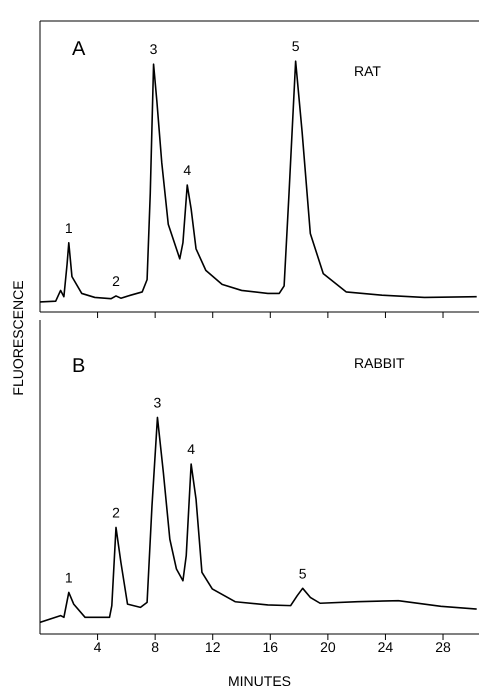 The height and width of the screenshot is (691, 481). Describe the element at coordinates (18, 338) in the screenshot. I see `y-axis-title: FLUORESCENCE` at that location.